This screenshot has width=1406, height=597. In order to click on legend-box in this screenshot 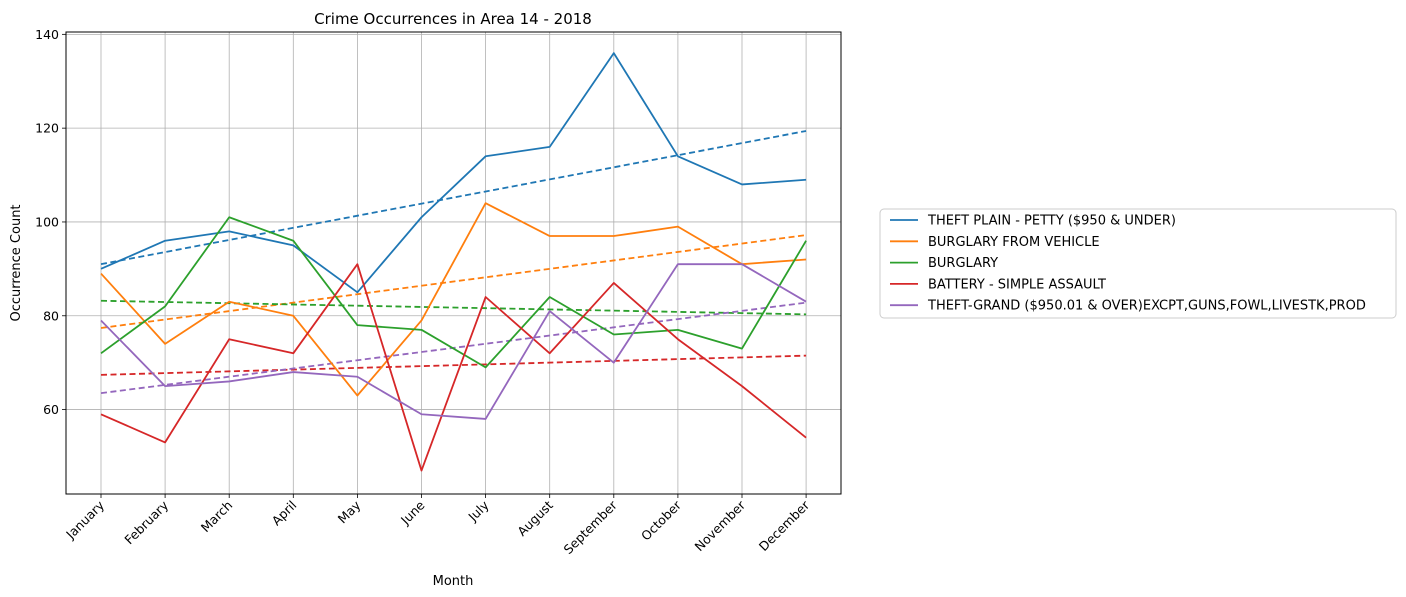, I will do `click(1138, 263)`.